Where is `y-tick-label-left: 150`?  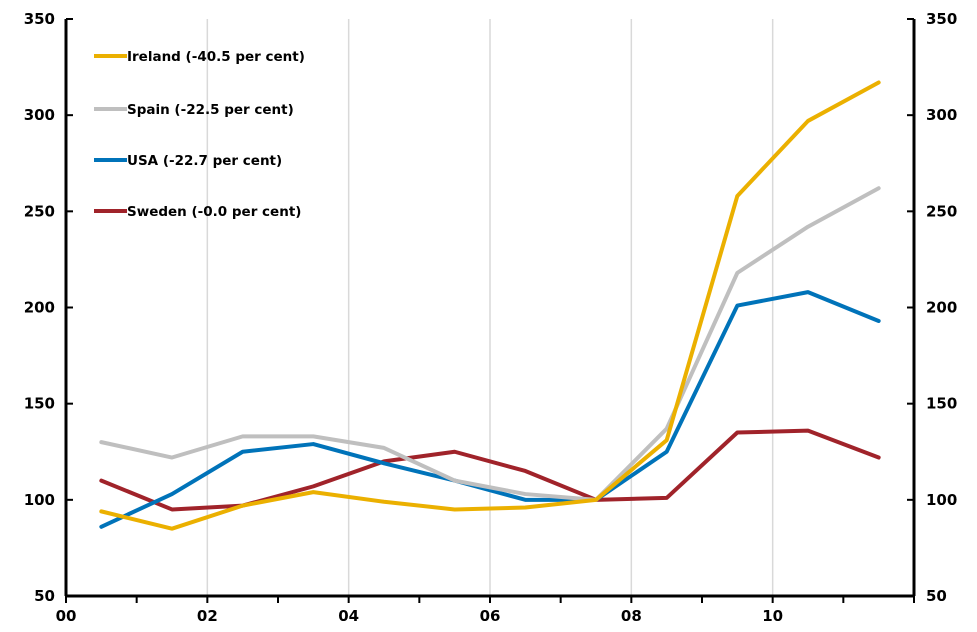
y-tick-label-left: 150 is located at coordinates (39, 404).